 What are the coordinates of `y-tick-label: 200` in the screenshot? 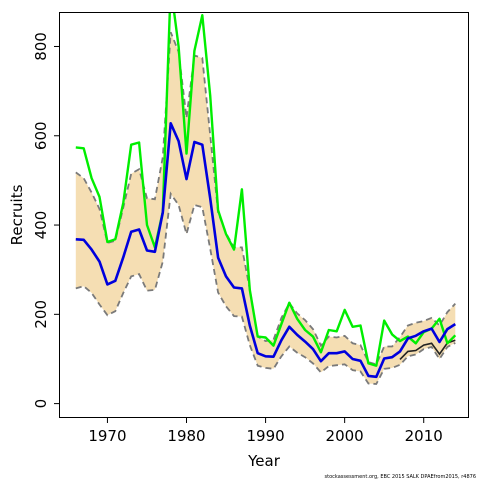 It's located at (41, 314).